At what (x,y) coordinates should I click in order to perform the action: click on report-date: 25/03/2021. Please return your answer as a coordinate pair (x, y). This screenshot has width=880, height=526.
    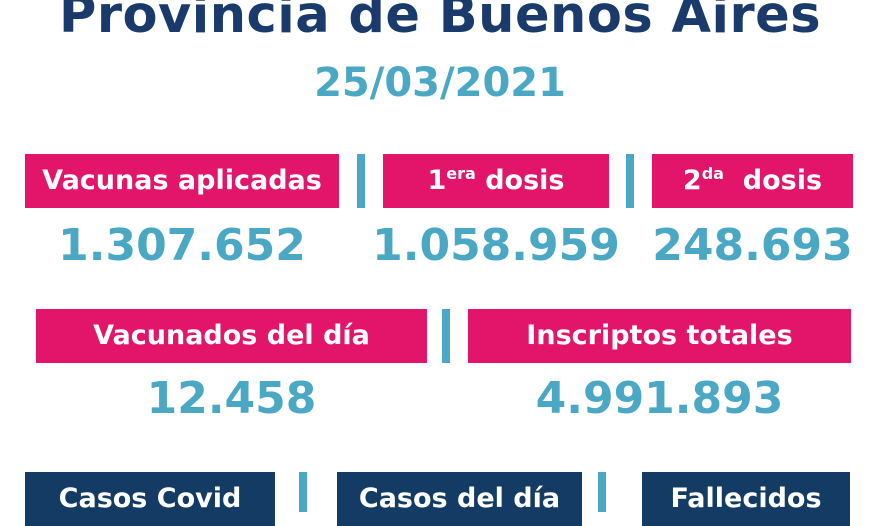
    Looking at the image, I should click on (440, 83).